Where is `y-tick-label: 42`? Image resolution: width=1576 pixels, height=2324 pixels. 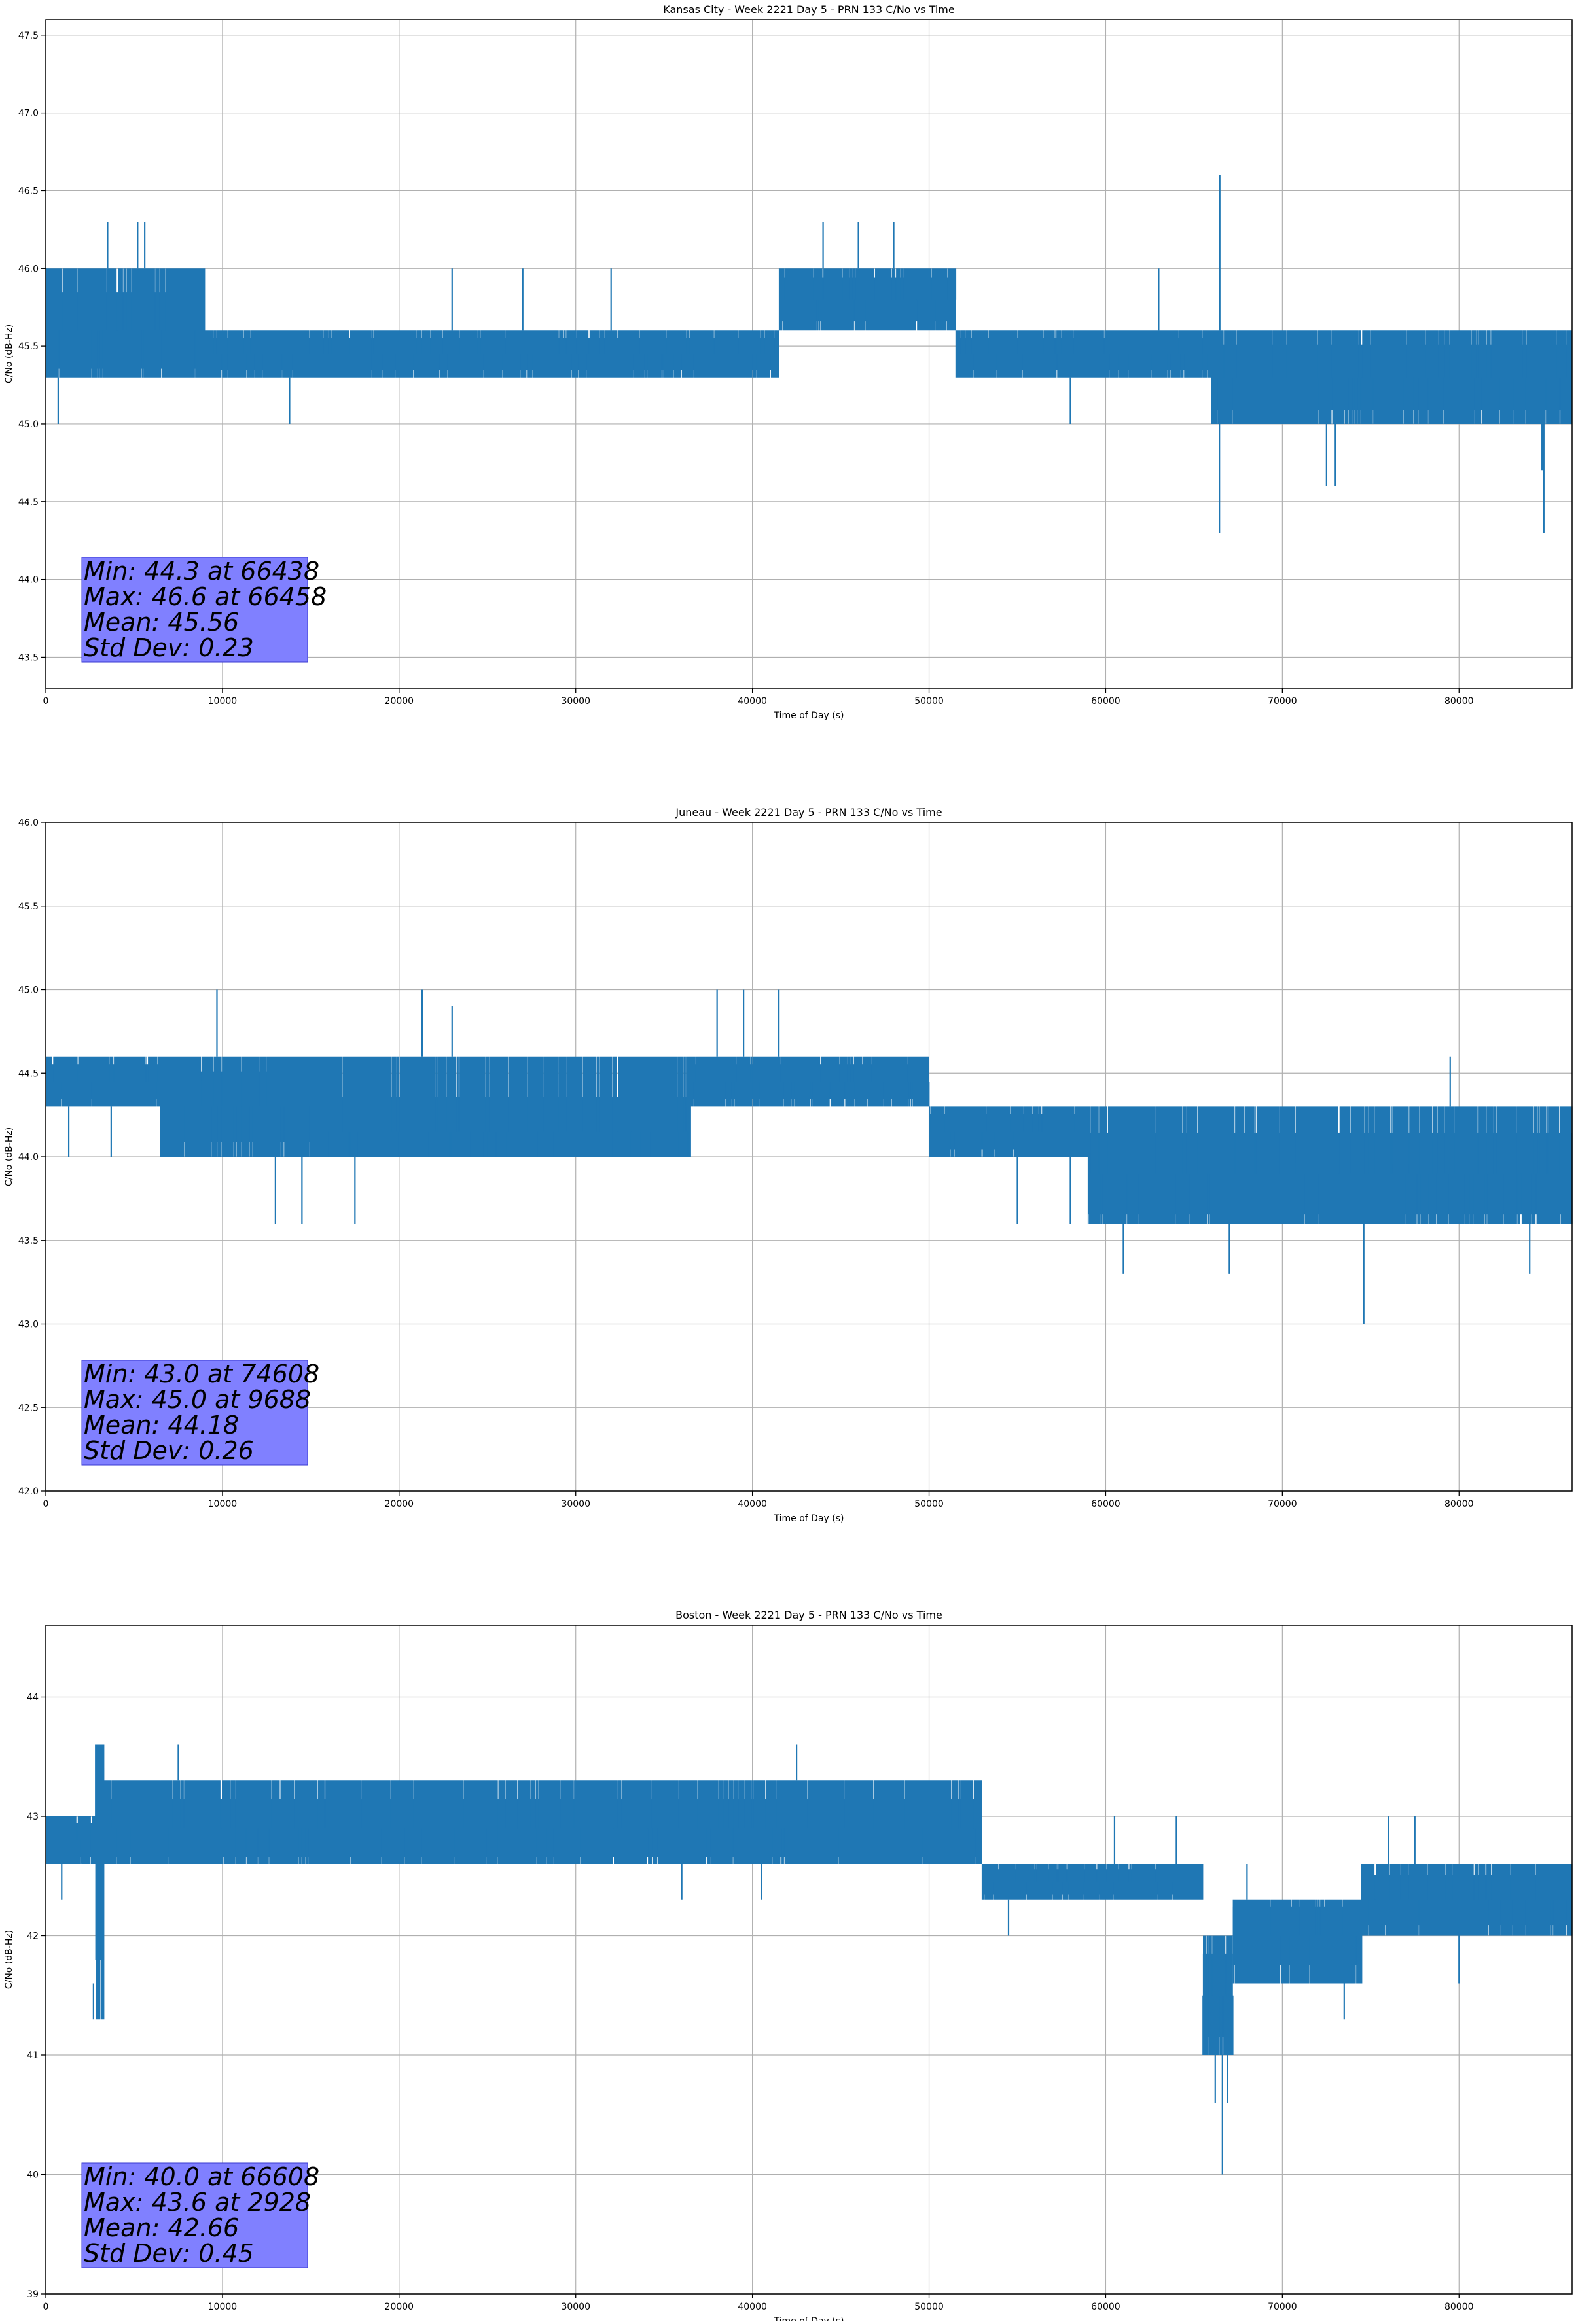 y-tick-label: 42 is located at coordinates (33, 1936).